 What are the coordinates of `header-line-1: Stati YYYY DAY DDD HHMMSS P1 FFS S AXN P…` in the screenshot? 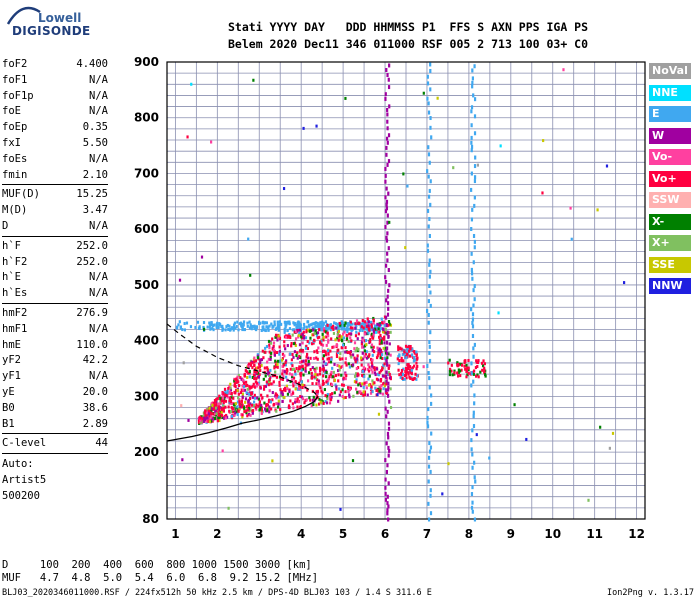 It's located at (408, 27).